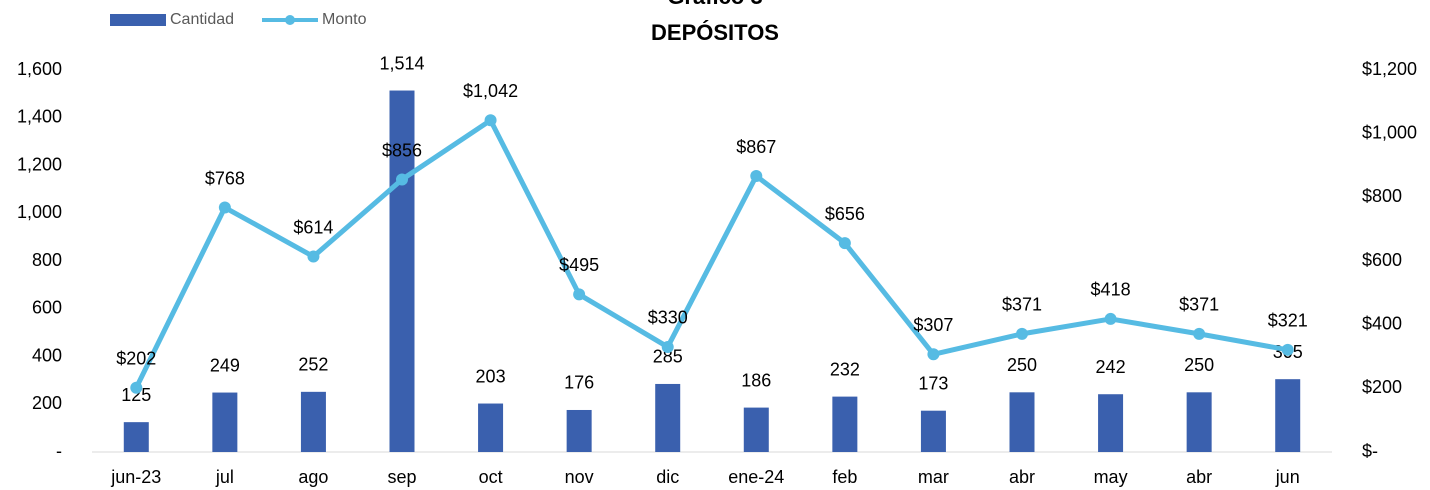 The height and width of the screenshot is (490, 1430). What do you see at coordinates (39, 69) in the screenshot?
I see `y-tick-label: 1,600` at bounding box center [39, 69].